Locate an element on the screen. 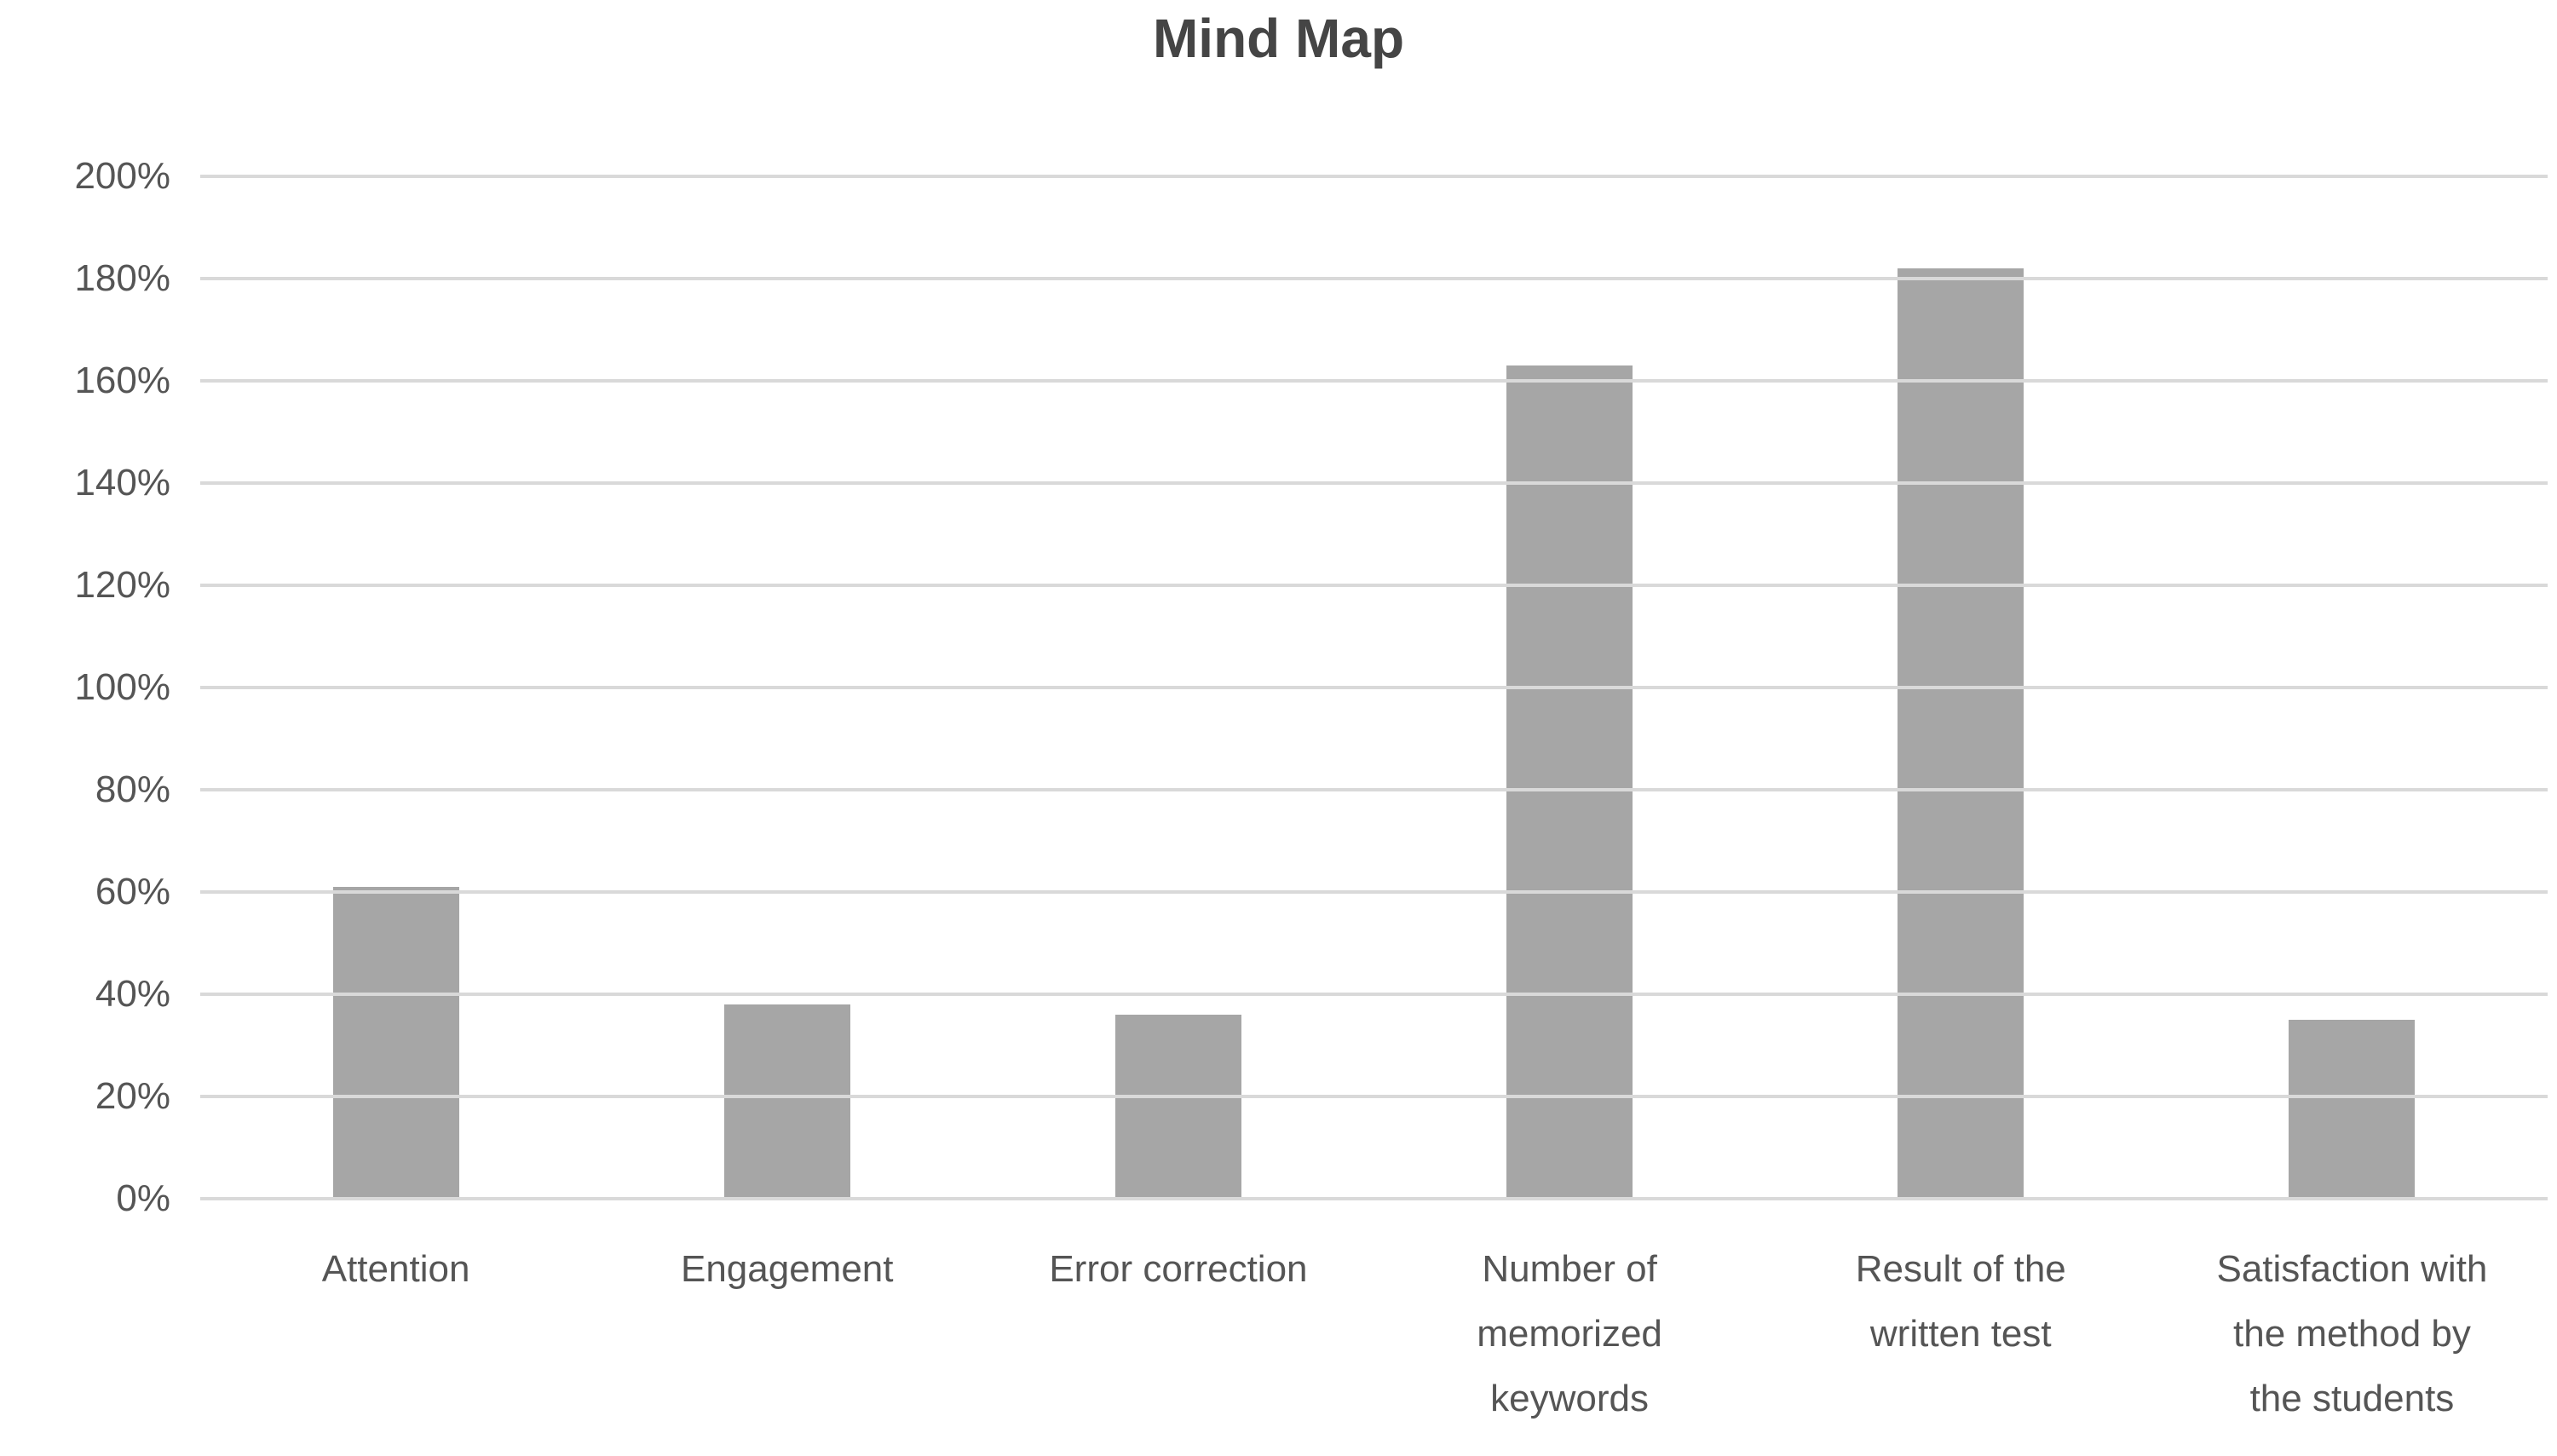  chart-title: Mind Map is located at coordinates (1278, 38).